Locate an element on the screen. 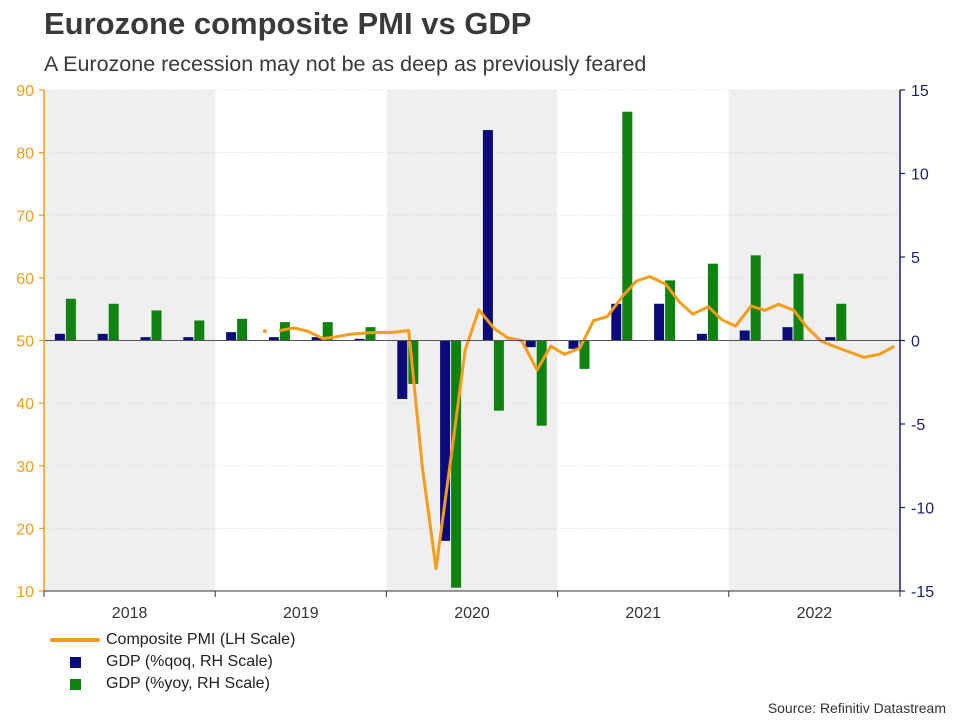  bar-yoy-2021Q4 is located at coordinates (712, 302).